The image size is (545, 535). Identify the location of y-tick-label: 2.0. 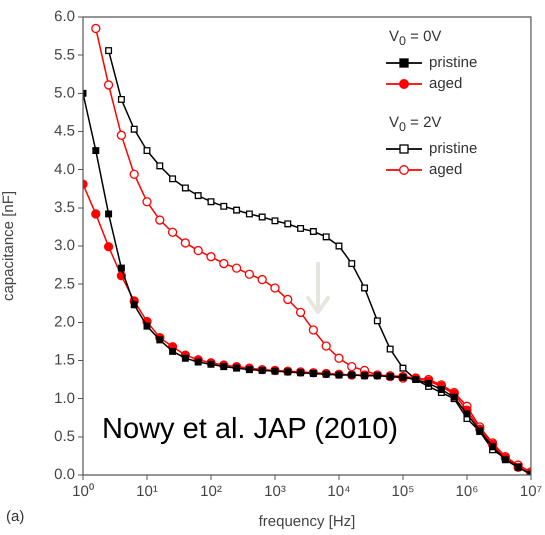
(64, 321).